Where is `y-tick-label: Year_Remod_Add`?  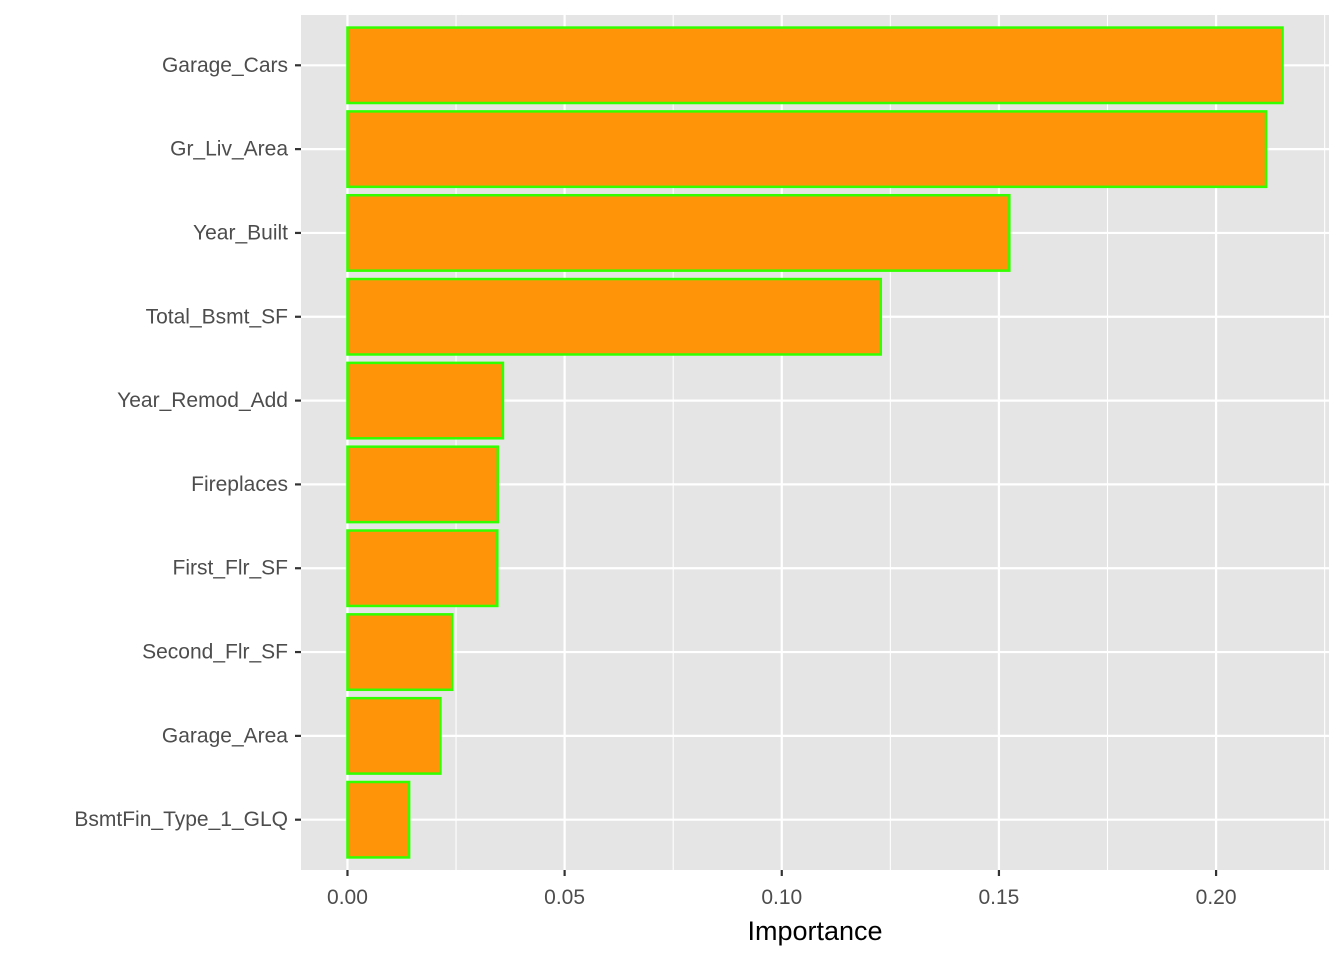 y-tick-label: Year_Remod_Add is located at coordinates (202, 400).